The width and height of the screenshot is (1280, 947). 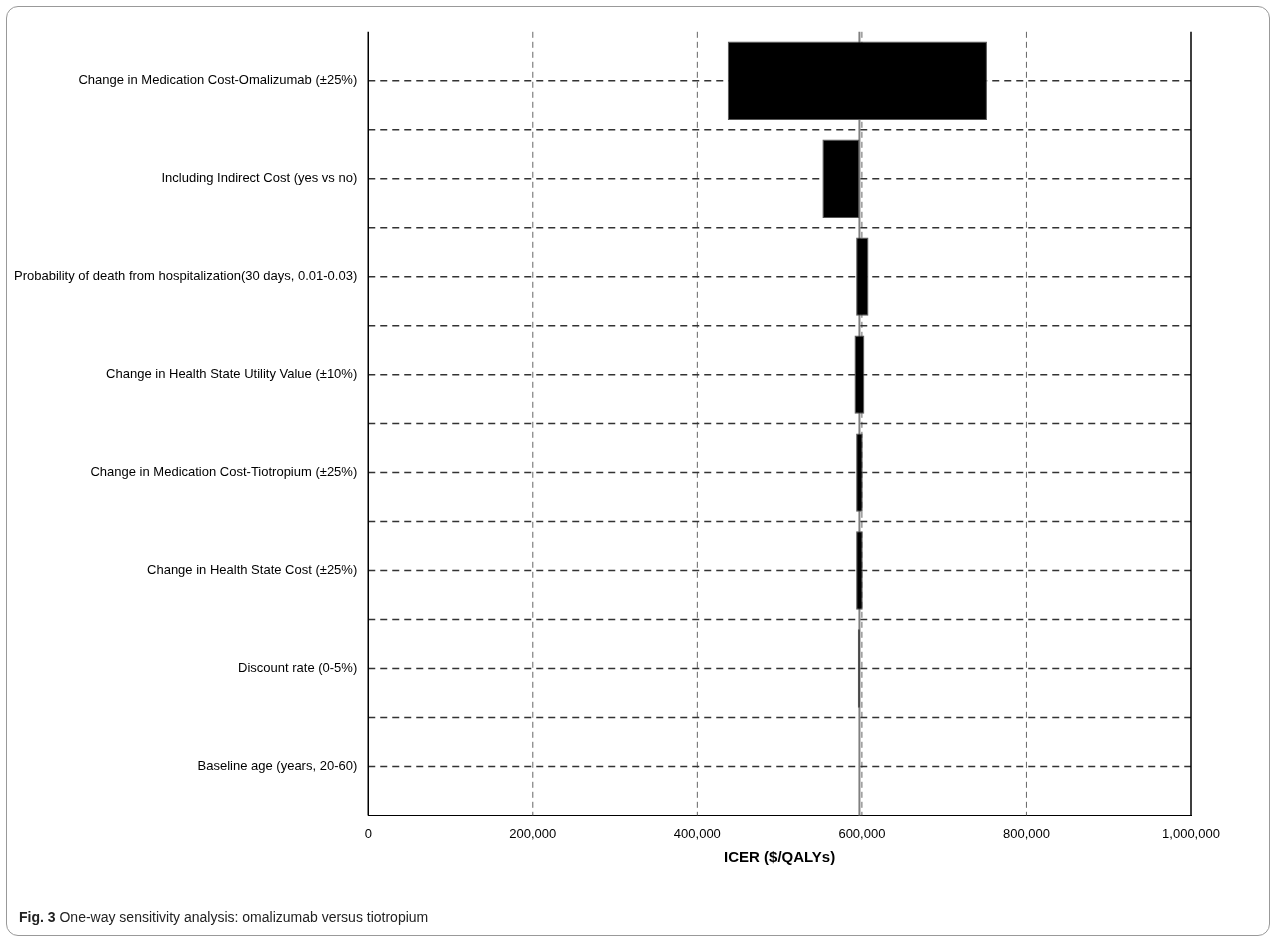 I want to click on y-tick-label: Change in Medication Cost-Tiotropium (±25%), so click(x=224, y=472).